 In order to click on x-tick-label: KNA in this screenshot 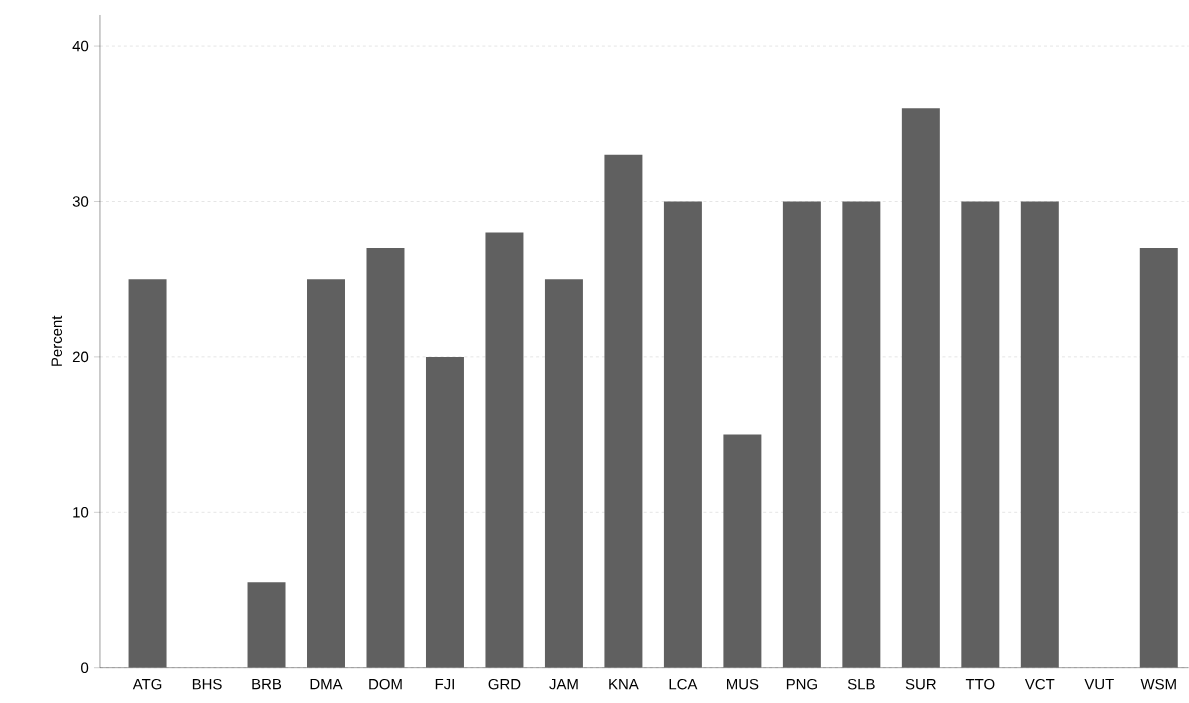, I will do `click(624, 684)`.